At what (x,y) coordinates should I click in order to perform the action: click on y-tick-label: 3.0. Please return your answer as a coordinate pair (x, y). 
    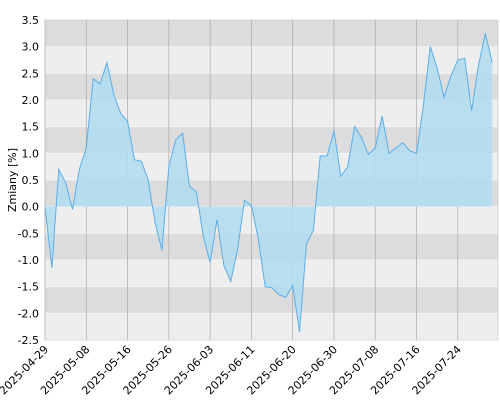
    Looking at the image, I should click on (31, 47).